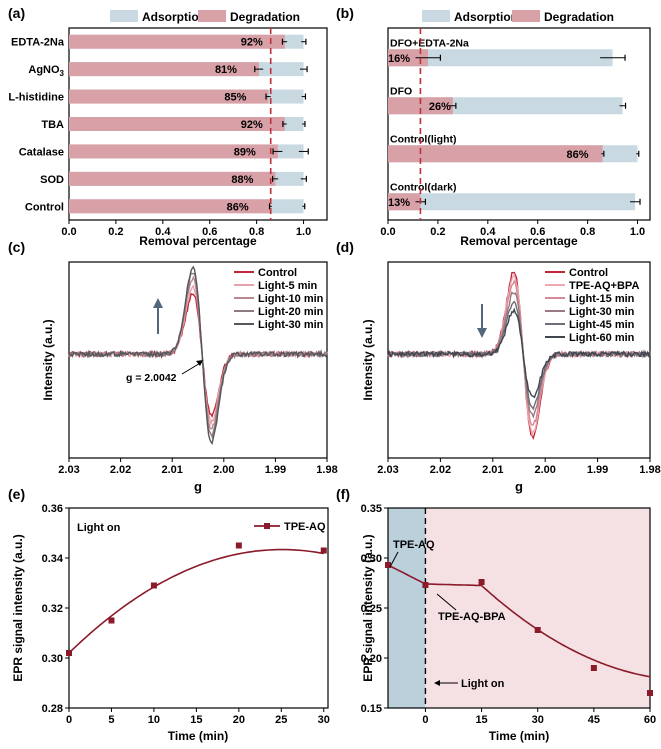 Image resolution: width=661 pixels, height=749 pixels. I want to click on category-label: Catalase, so click(41, 152).